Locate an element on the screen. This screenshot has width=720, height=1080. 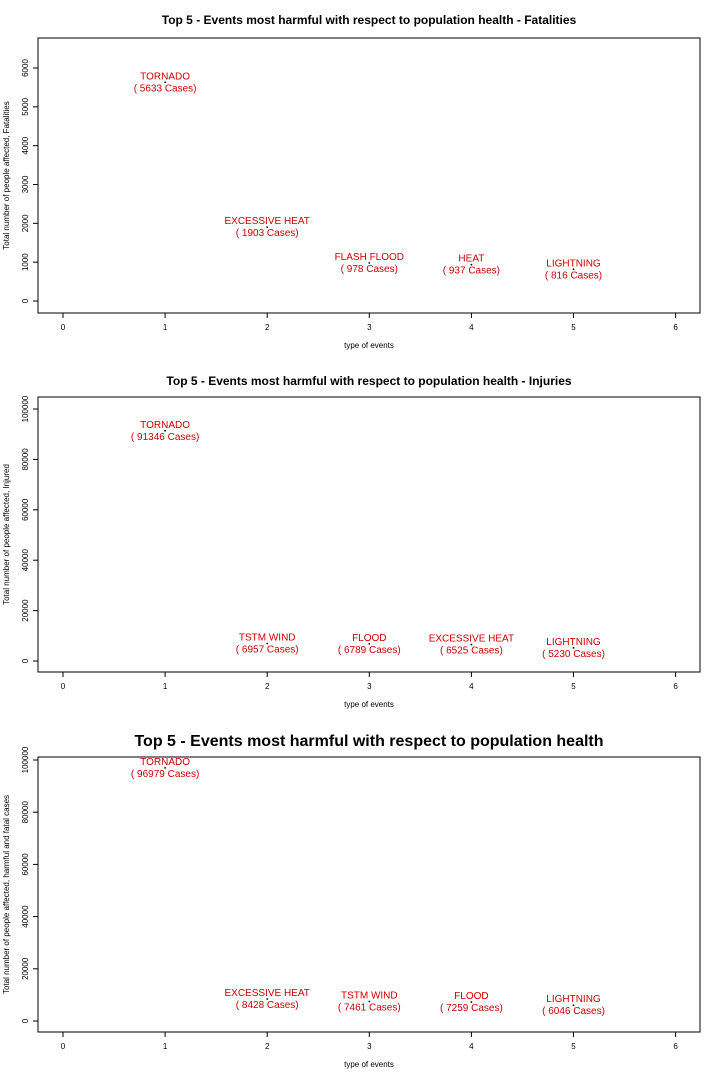
point-cases-label: ( 937 Cases) is located at coordinates (471, 271).